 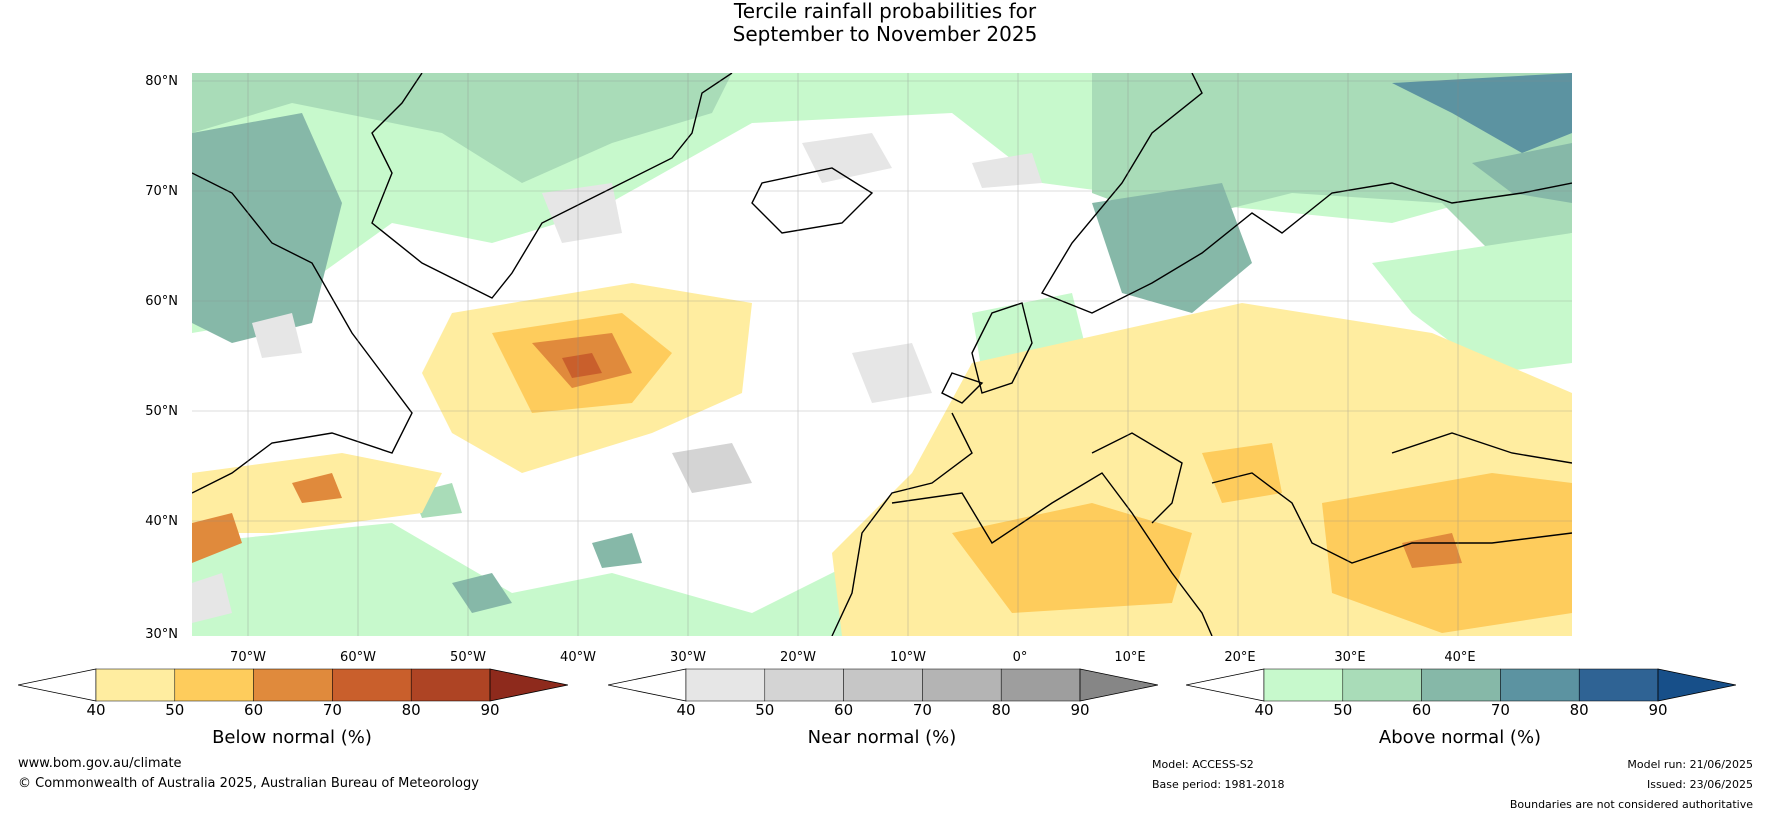 I want to click on lat-label-40n: 40°N, so click(x=161, y=521).